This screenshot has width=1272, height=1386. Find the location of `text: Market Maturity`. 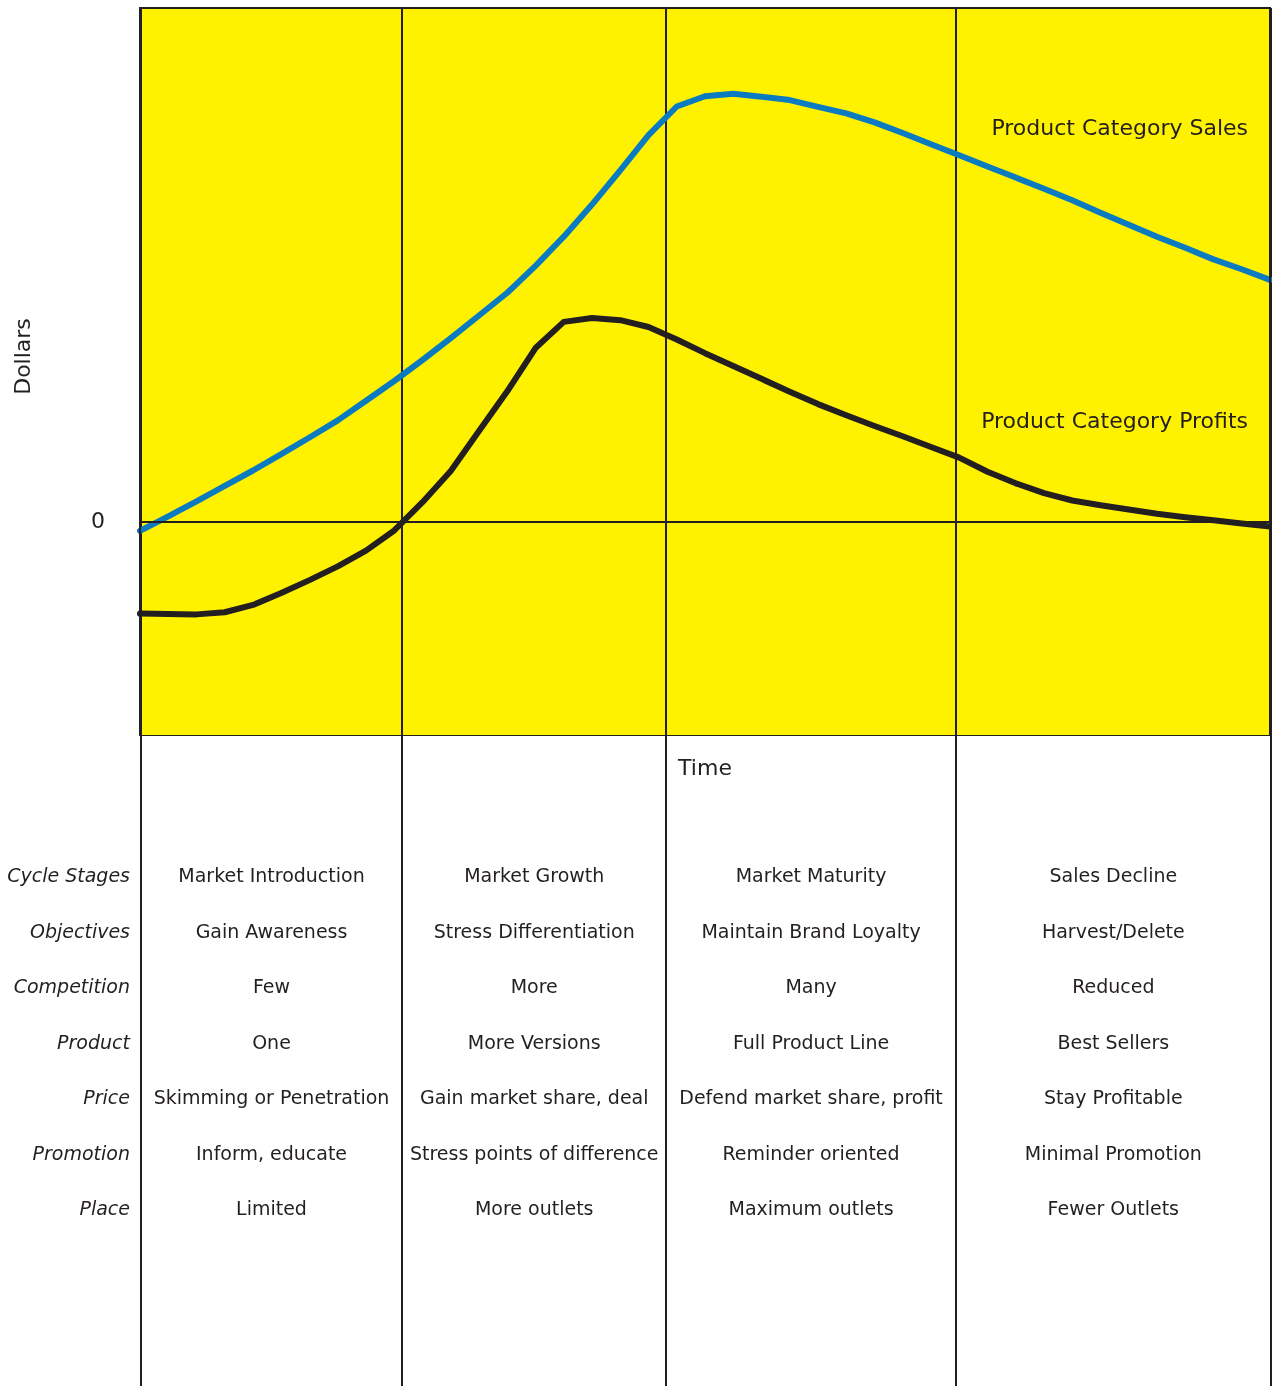

text: Market Maturity is located at coordinates (810, 876).